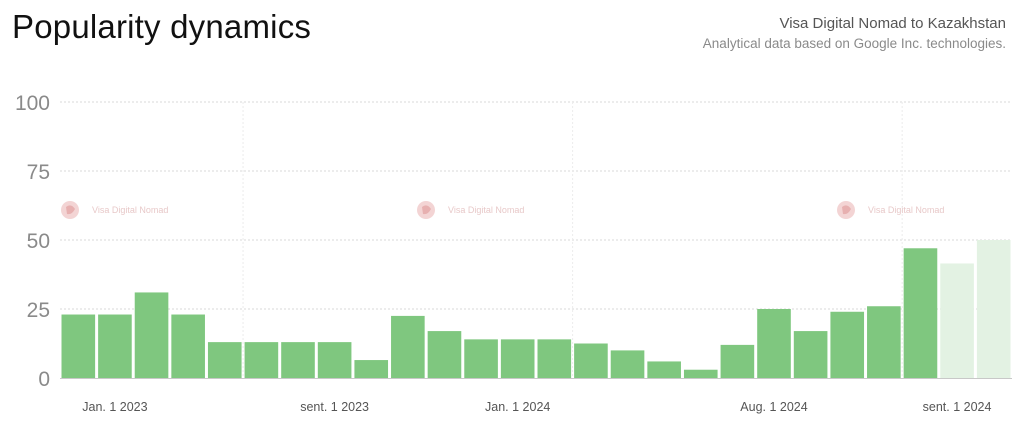  I want to click on y-tick-label: 75, so click(38, 172).